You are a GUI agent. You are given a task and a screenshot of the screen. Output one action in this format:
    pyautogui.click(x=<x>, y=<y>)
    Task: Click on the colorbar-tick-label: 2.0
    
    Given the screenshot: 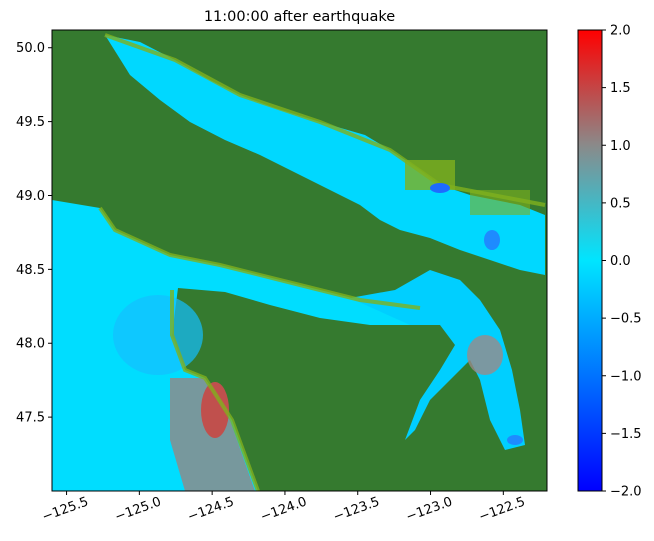 What is the action you would take?
    pyautogui.click(x=620, y=31)
    